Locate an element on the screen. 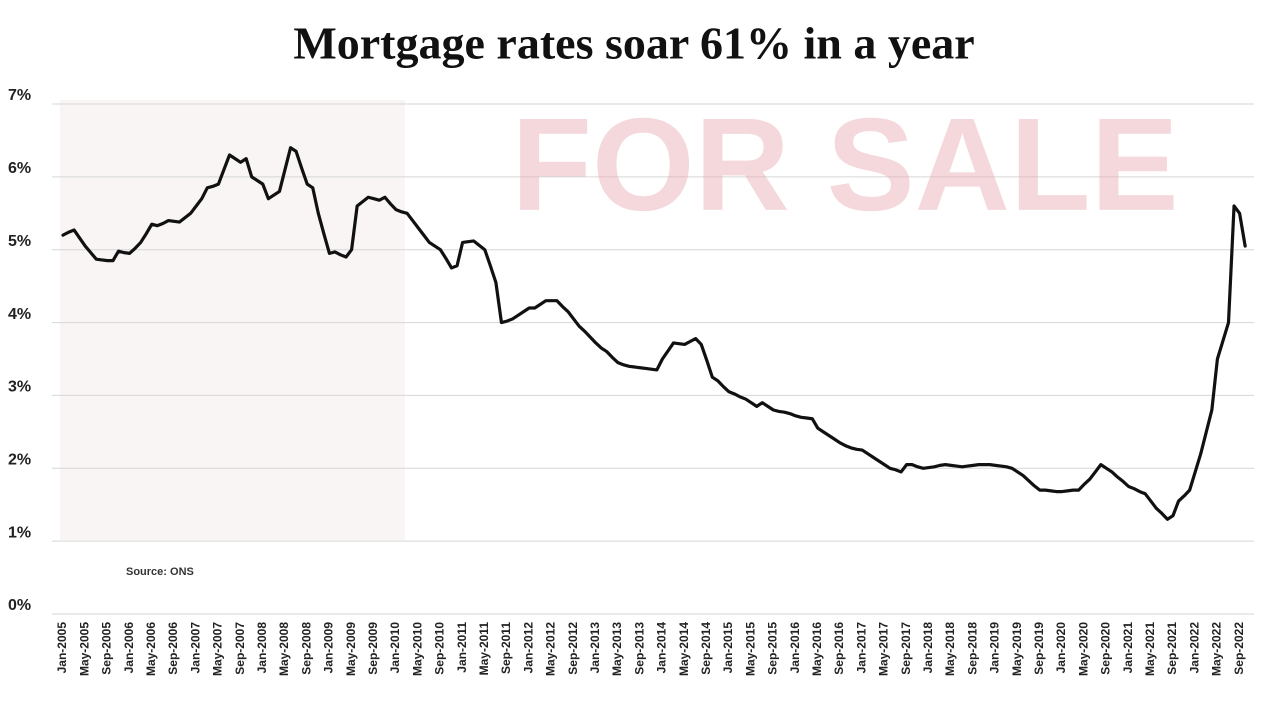 The width and height of the screenshot is (1268, 724). x-tick-label: Sep-2012 is located at coordinates (573, 648).